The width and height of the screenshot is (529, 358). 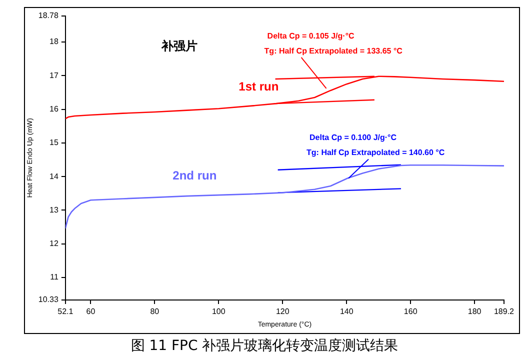 I want to click on x-tick-label: 120, so click(x=283, y=311).